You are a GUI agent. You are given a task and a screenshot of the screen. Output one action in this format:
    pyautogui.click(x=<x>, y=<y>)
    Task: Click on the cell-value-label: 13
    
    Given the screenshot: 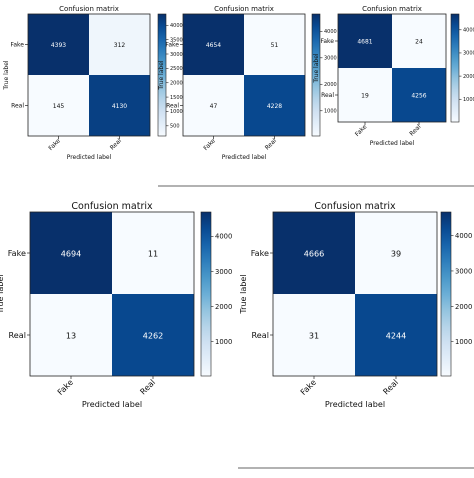 What is the action you would take?
    pyautogui.click(x=71, y=335)
    